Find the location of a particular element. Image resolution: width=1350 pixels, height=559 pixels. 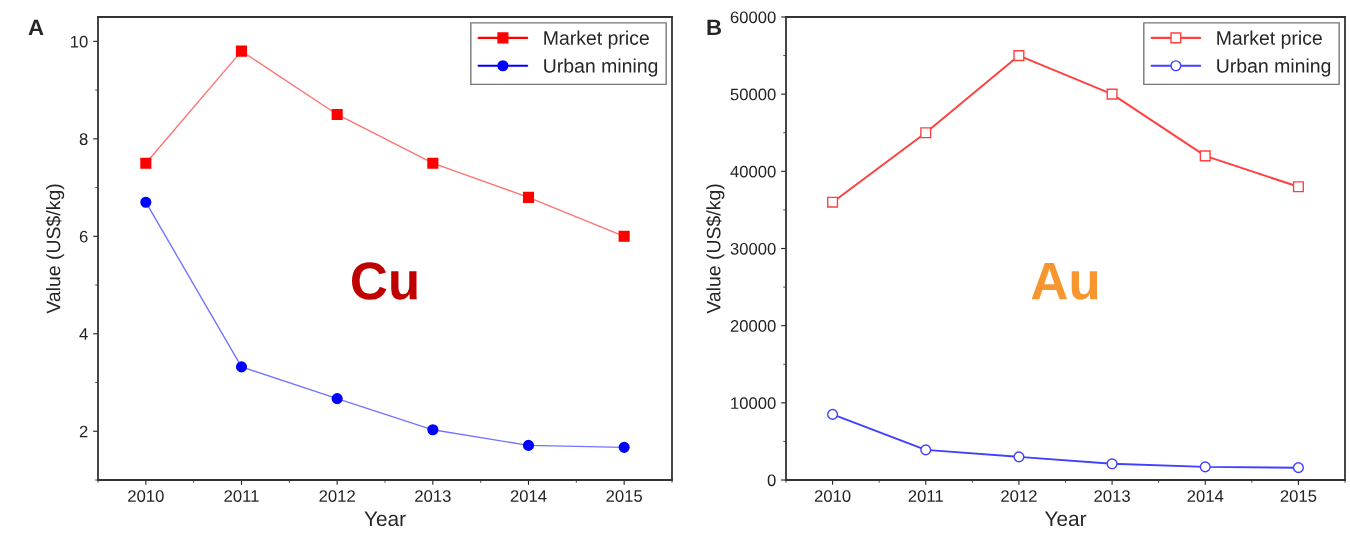

text: B is located at coordinates (714, 27).